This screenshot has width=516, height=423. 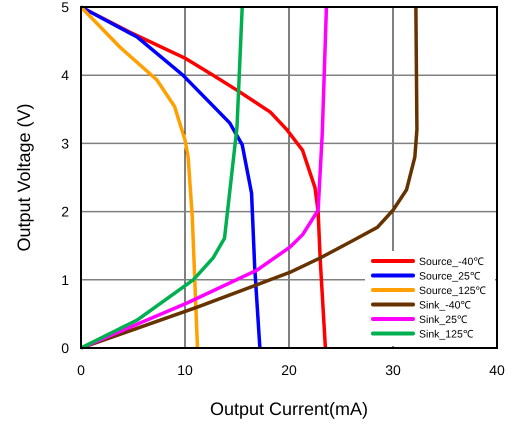 What do you see at coordinates (81, 370) in the screenshot?
I see `x-tick-label: 0` at bounding box center [81, 370].